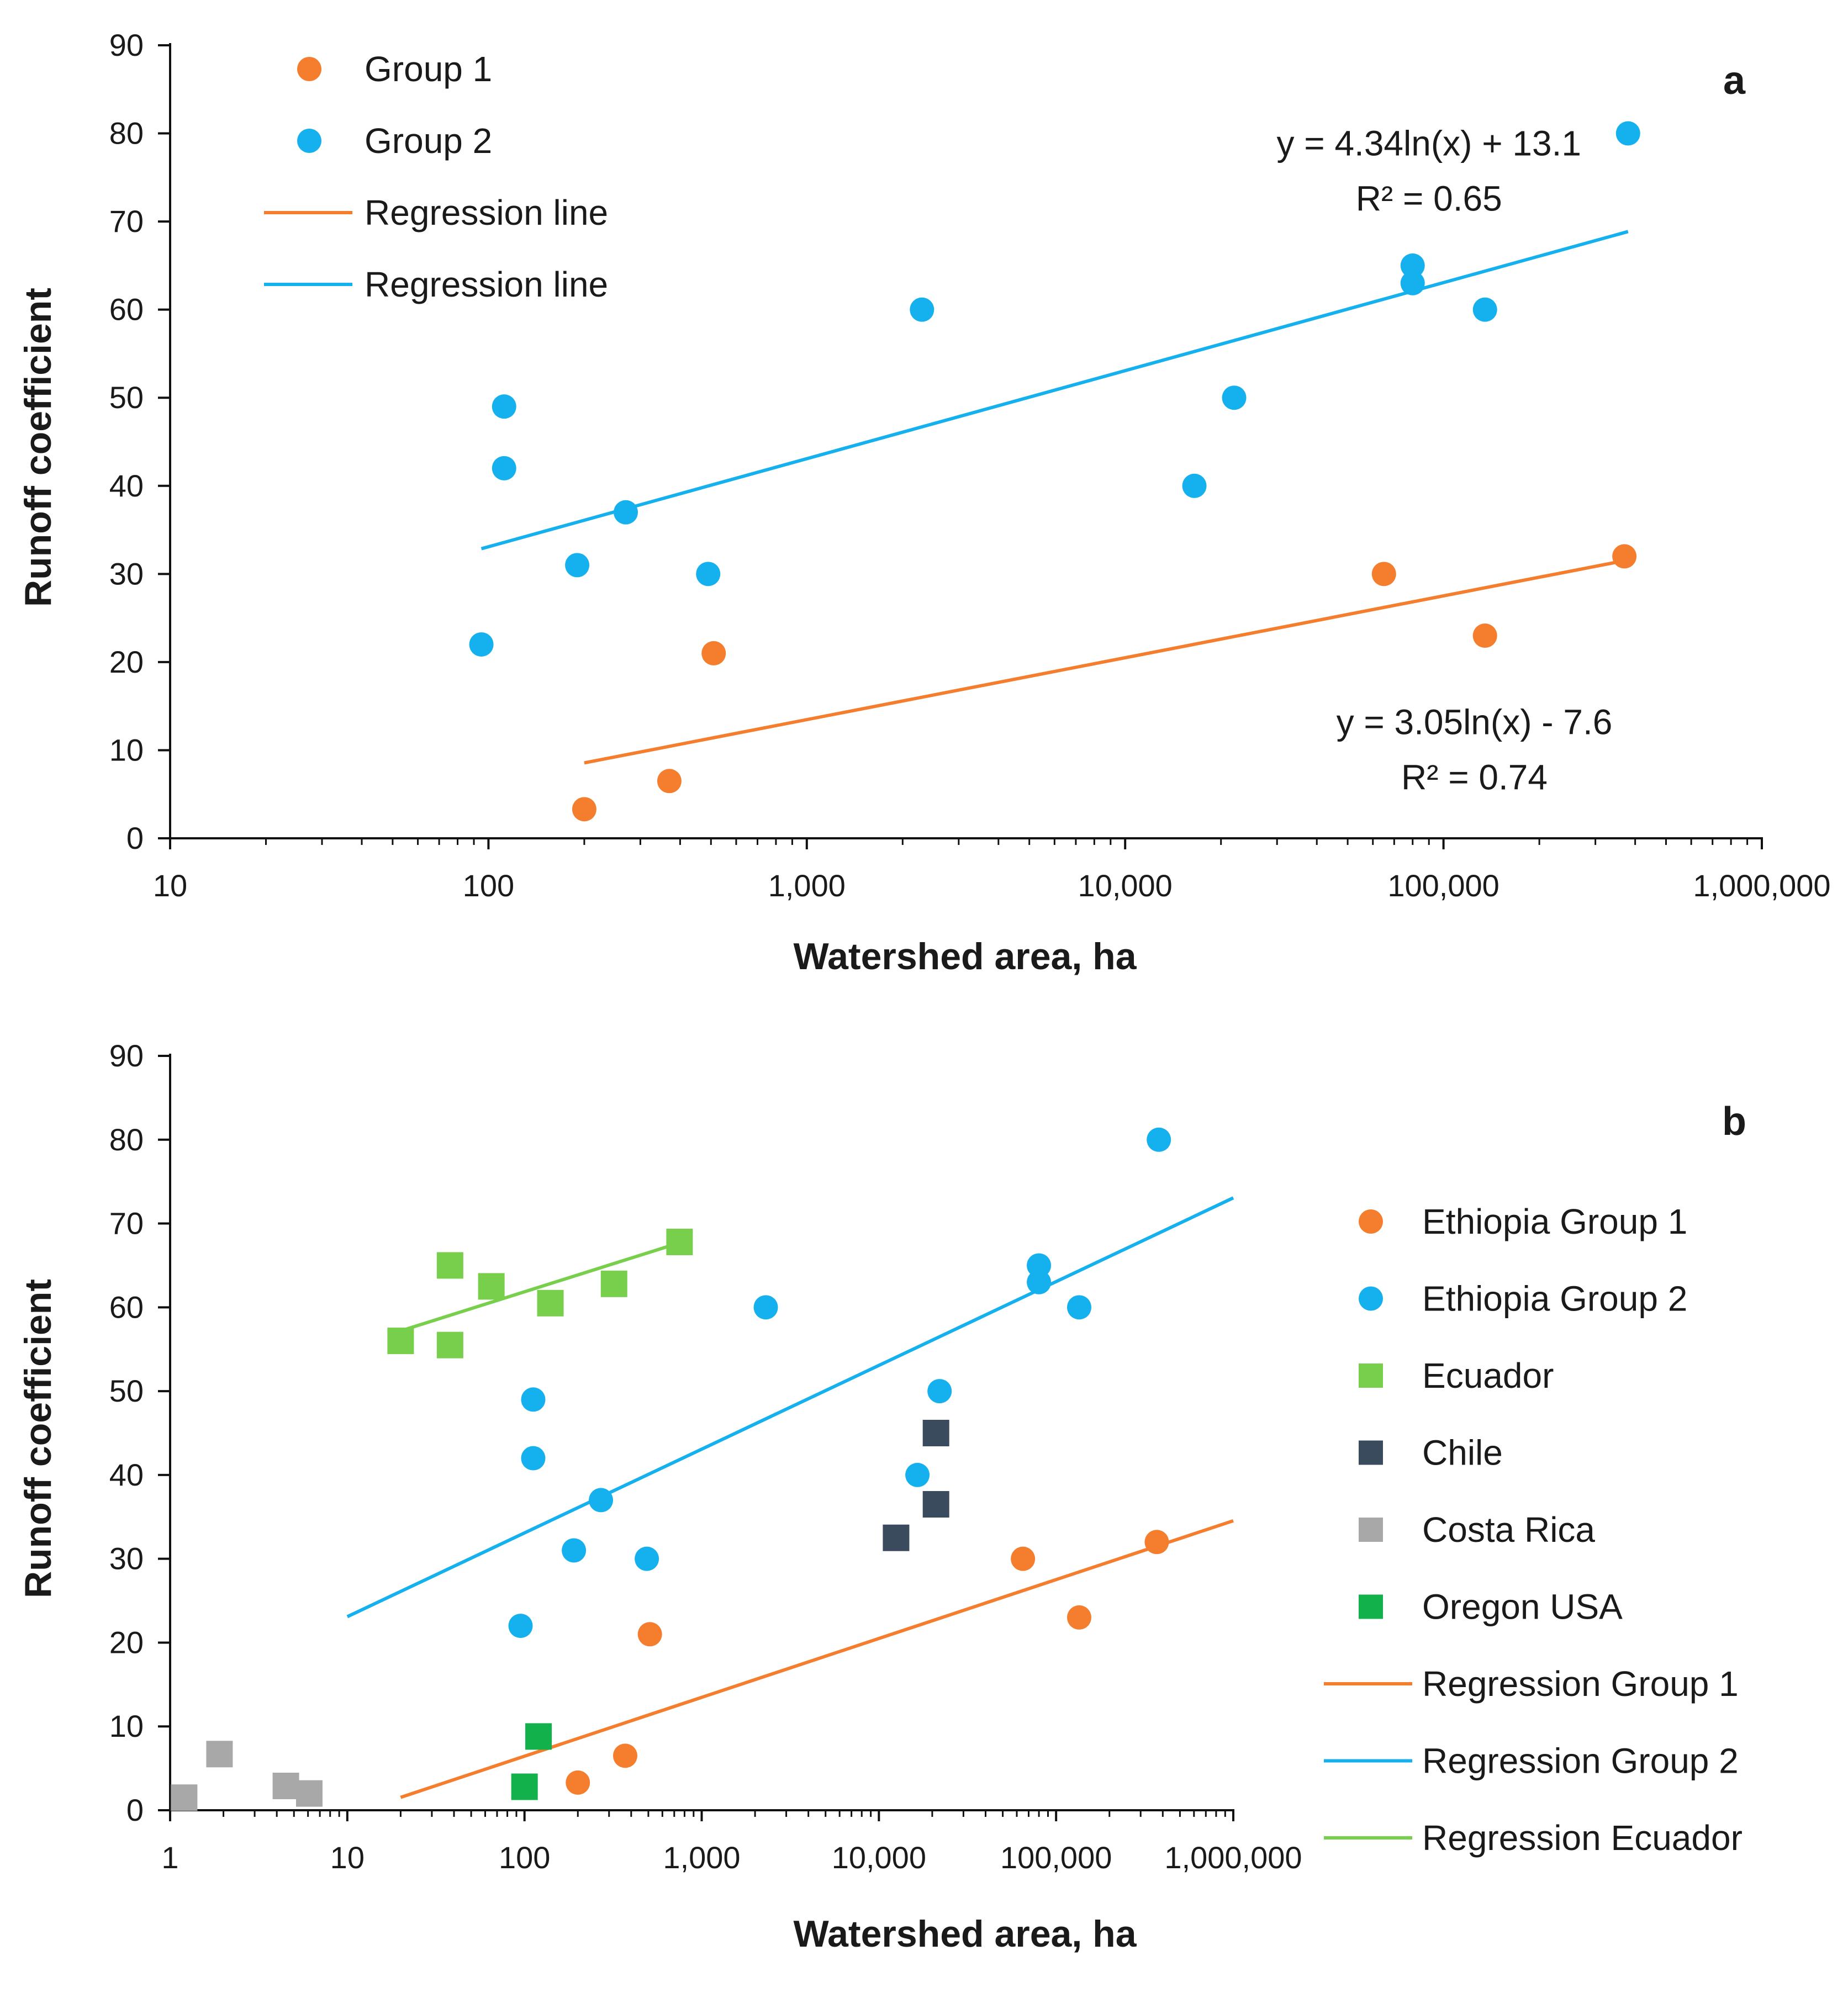  Describe the element at coordinates (1734, 81) in the screenshot. I see `panel-letter: a` at that location.